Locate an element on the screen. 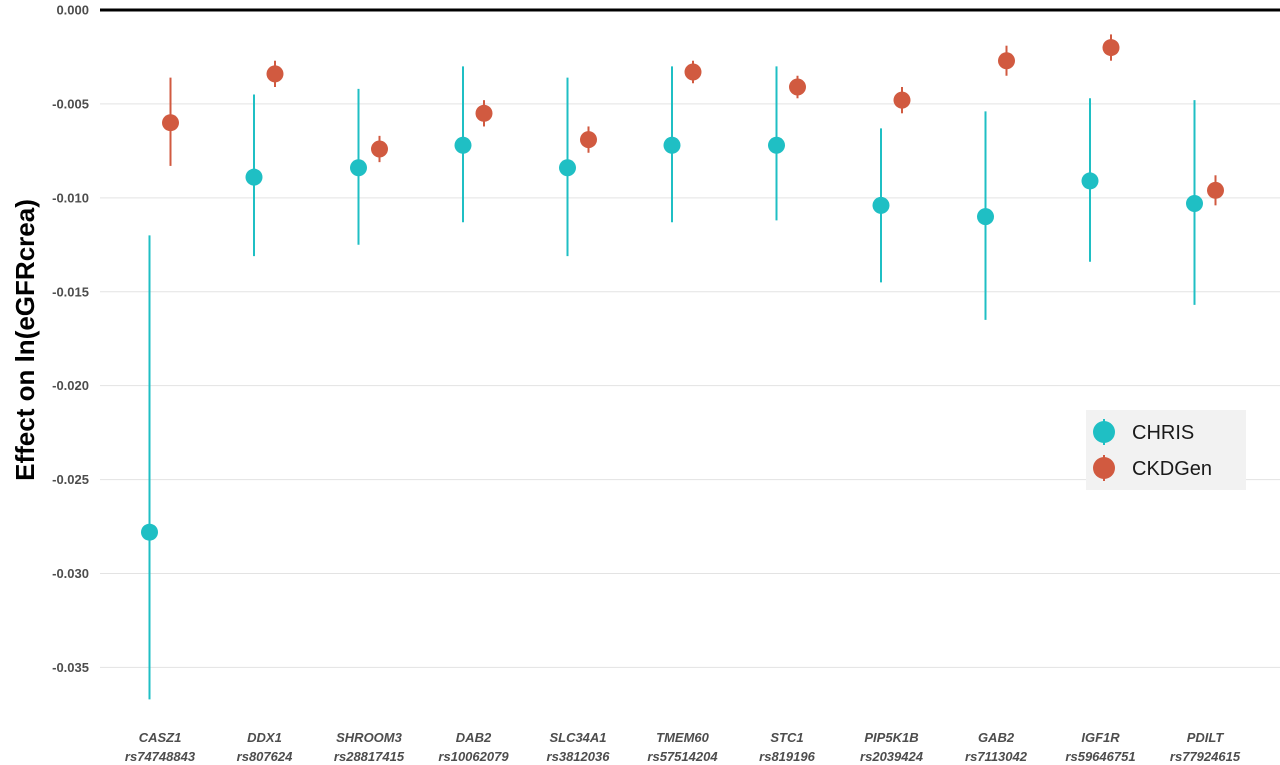 The width and height of the screenshot is (1280, 765). y-axis-label: Effect on ln(eGFRcrea) is located at coordinates (25, 340).